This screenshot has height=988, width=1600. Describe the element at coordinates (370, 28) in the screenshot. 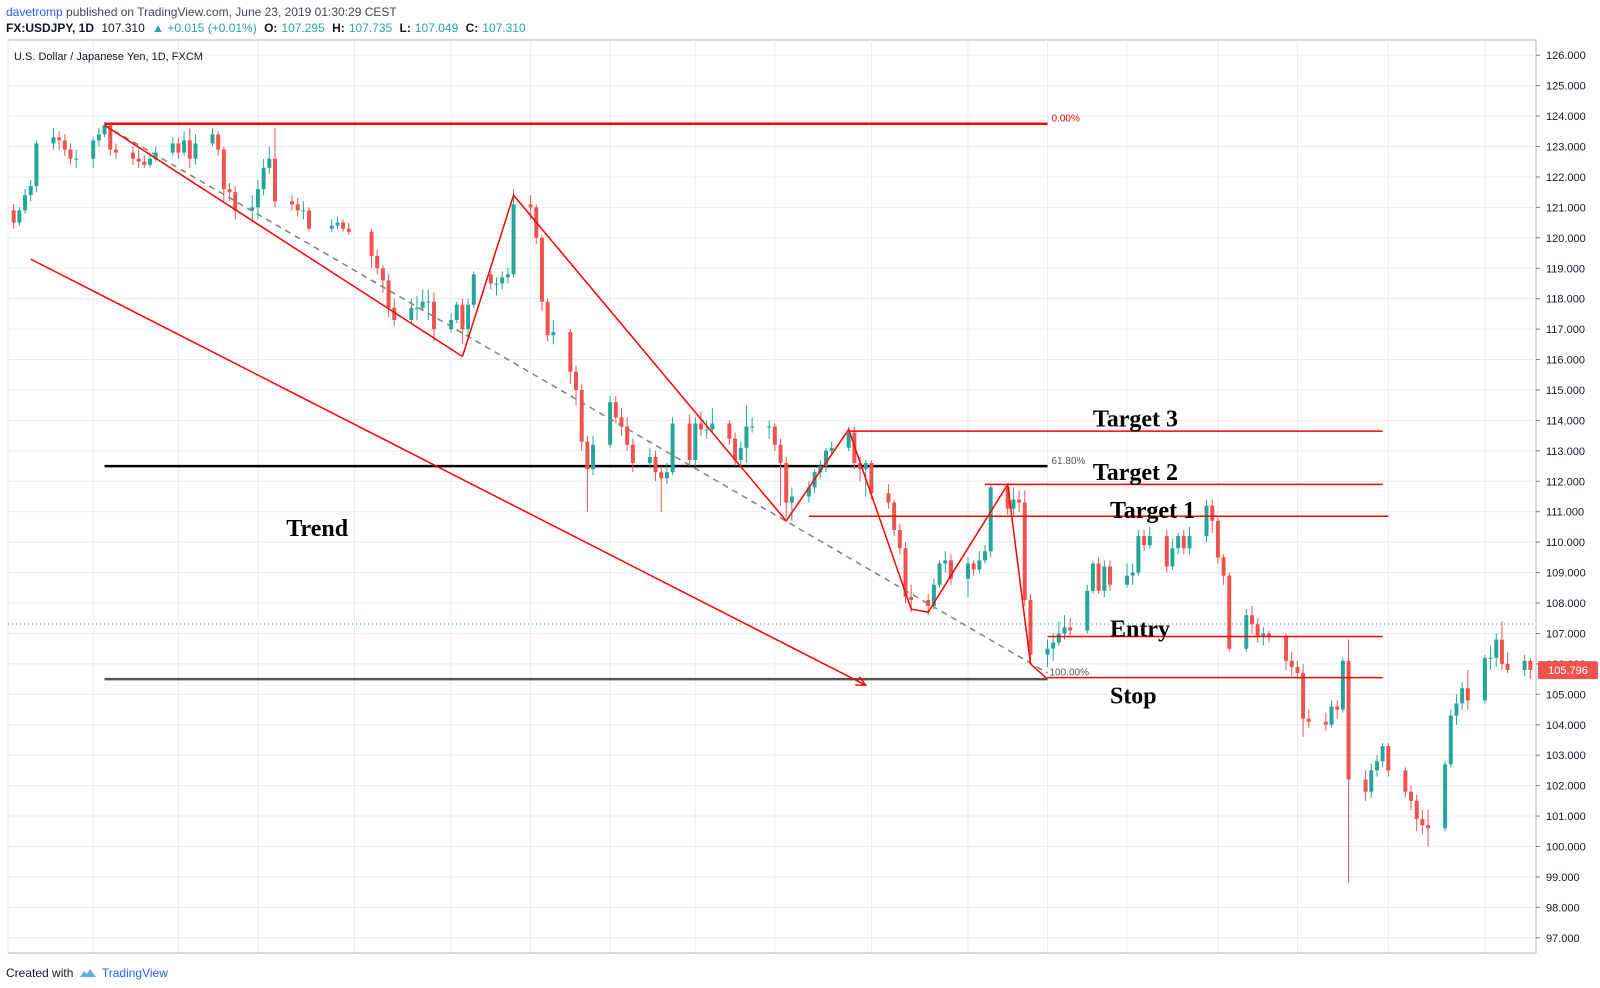

I see `high-value: 107.735` at that location.